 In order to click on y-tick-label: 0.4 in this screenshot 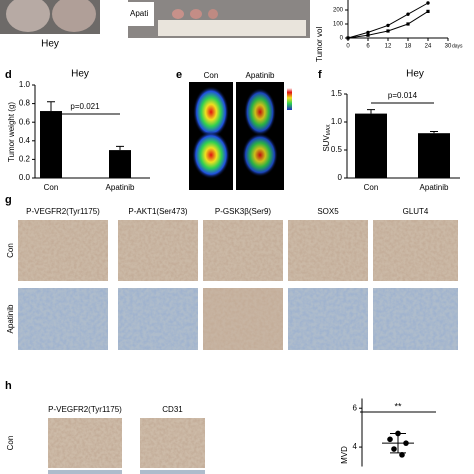, I will do `click(25, 140)`.